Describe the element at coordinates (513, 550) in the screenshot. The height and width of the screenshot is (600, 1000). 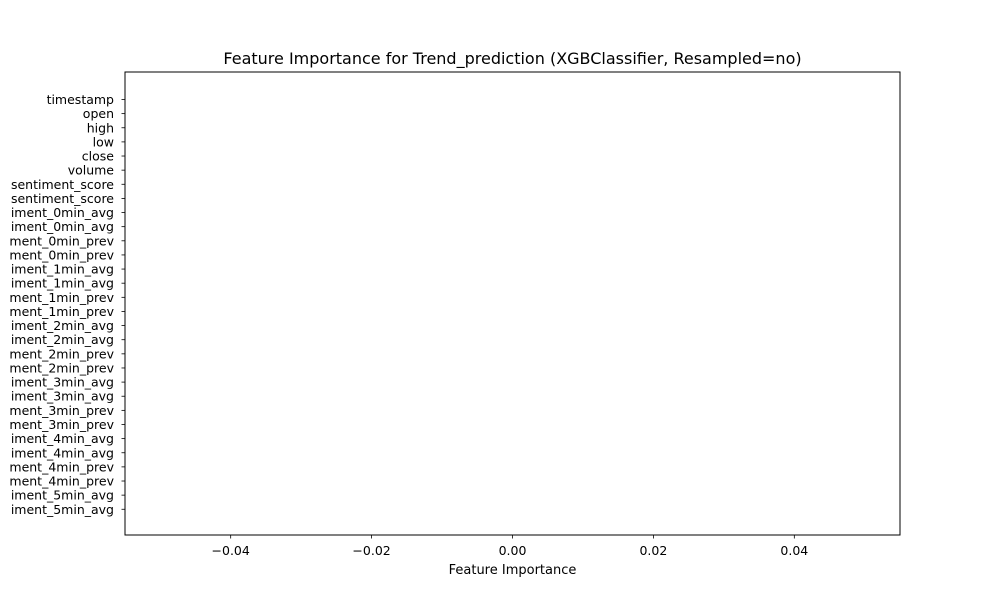
I see `x-tick-label: 0.00` at that location.